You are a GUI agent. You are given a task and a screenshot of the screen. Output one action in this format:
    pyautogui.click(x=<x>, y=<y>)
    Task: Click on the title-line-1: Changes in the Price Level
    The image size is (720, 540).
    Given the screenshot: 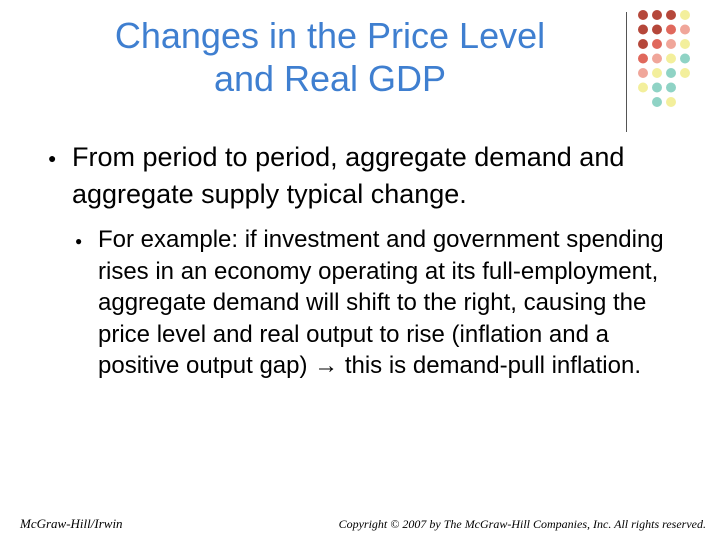 What is the action you would take?
    pyautogui.click(x=330, y=35)
    